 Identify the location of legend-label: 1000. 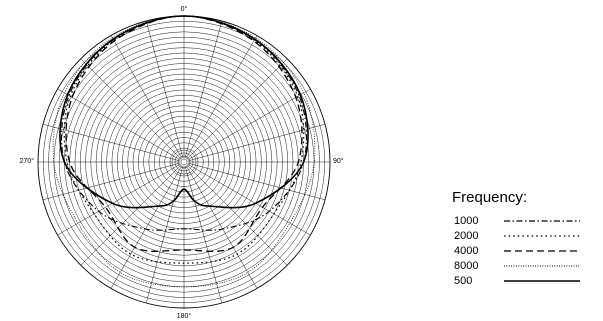
(466, 220).